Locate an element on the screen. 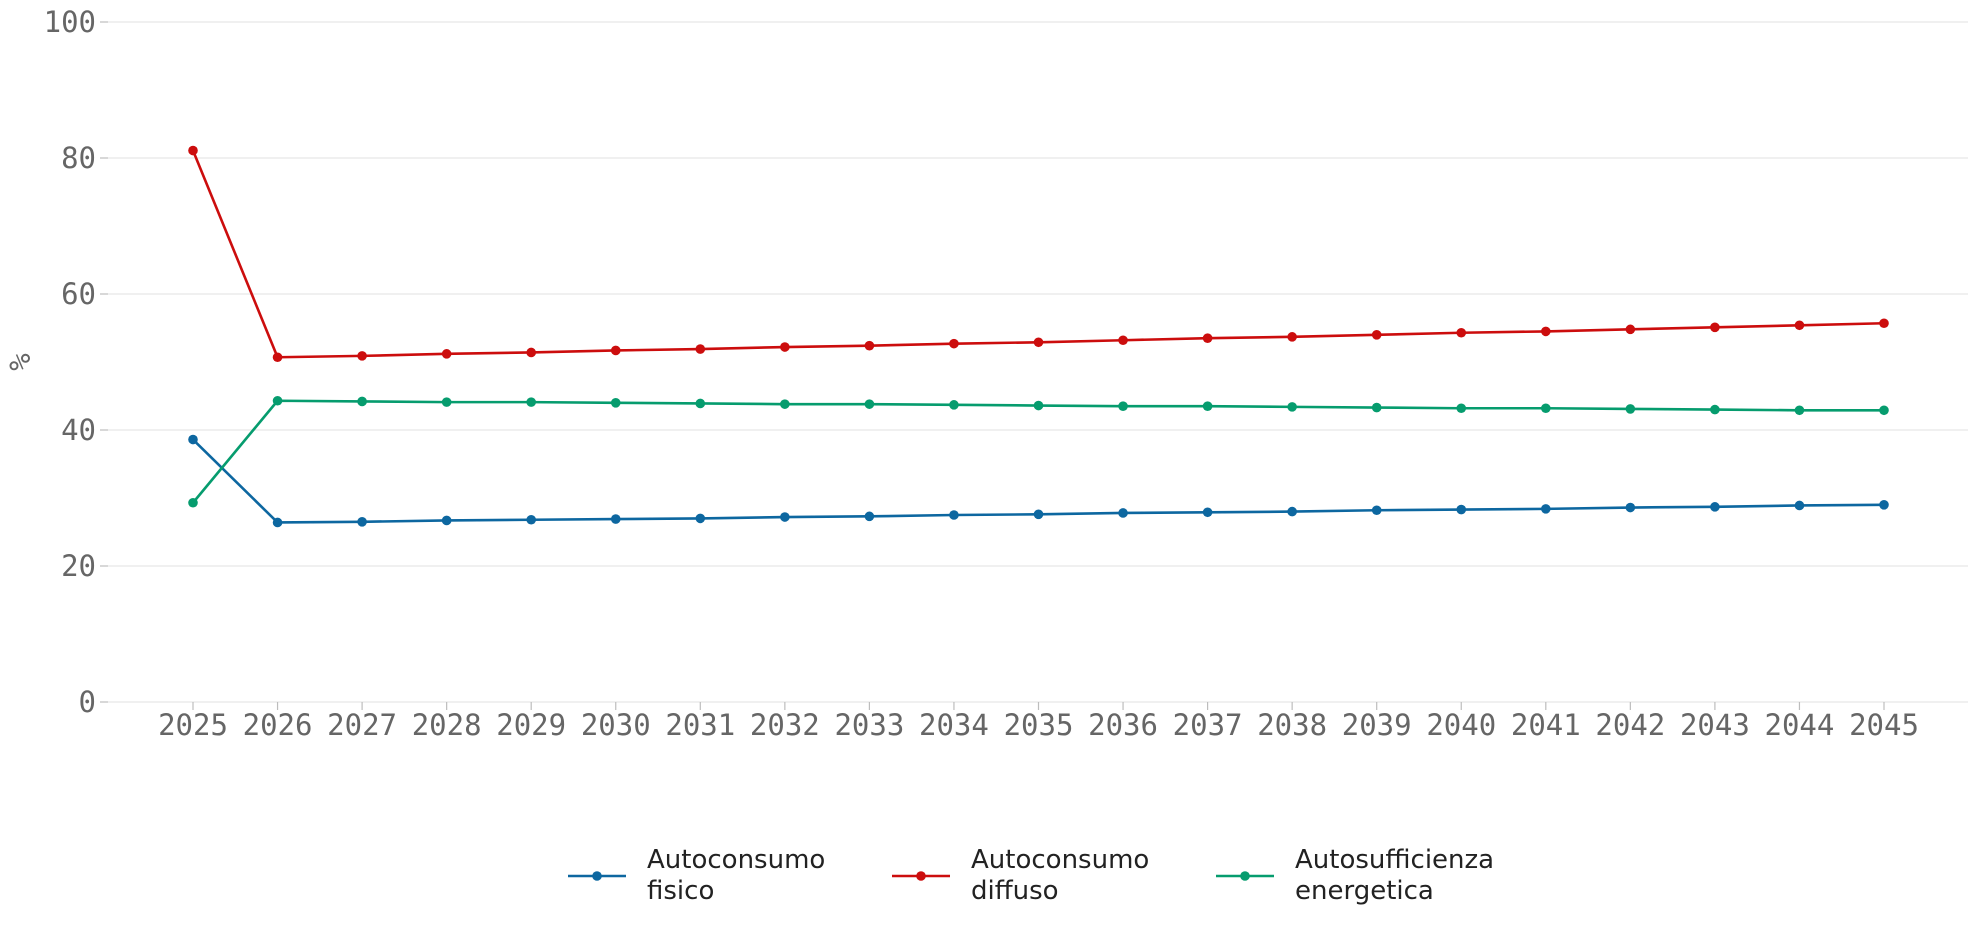  y-axis: 0 20 40 60 80 100 is located at coordinates (76, 362).